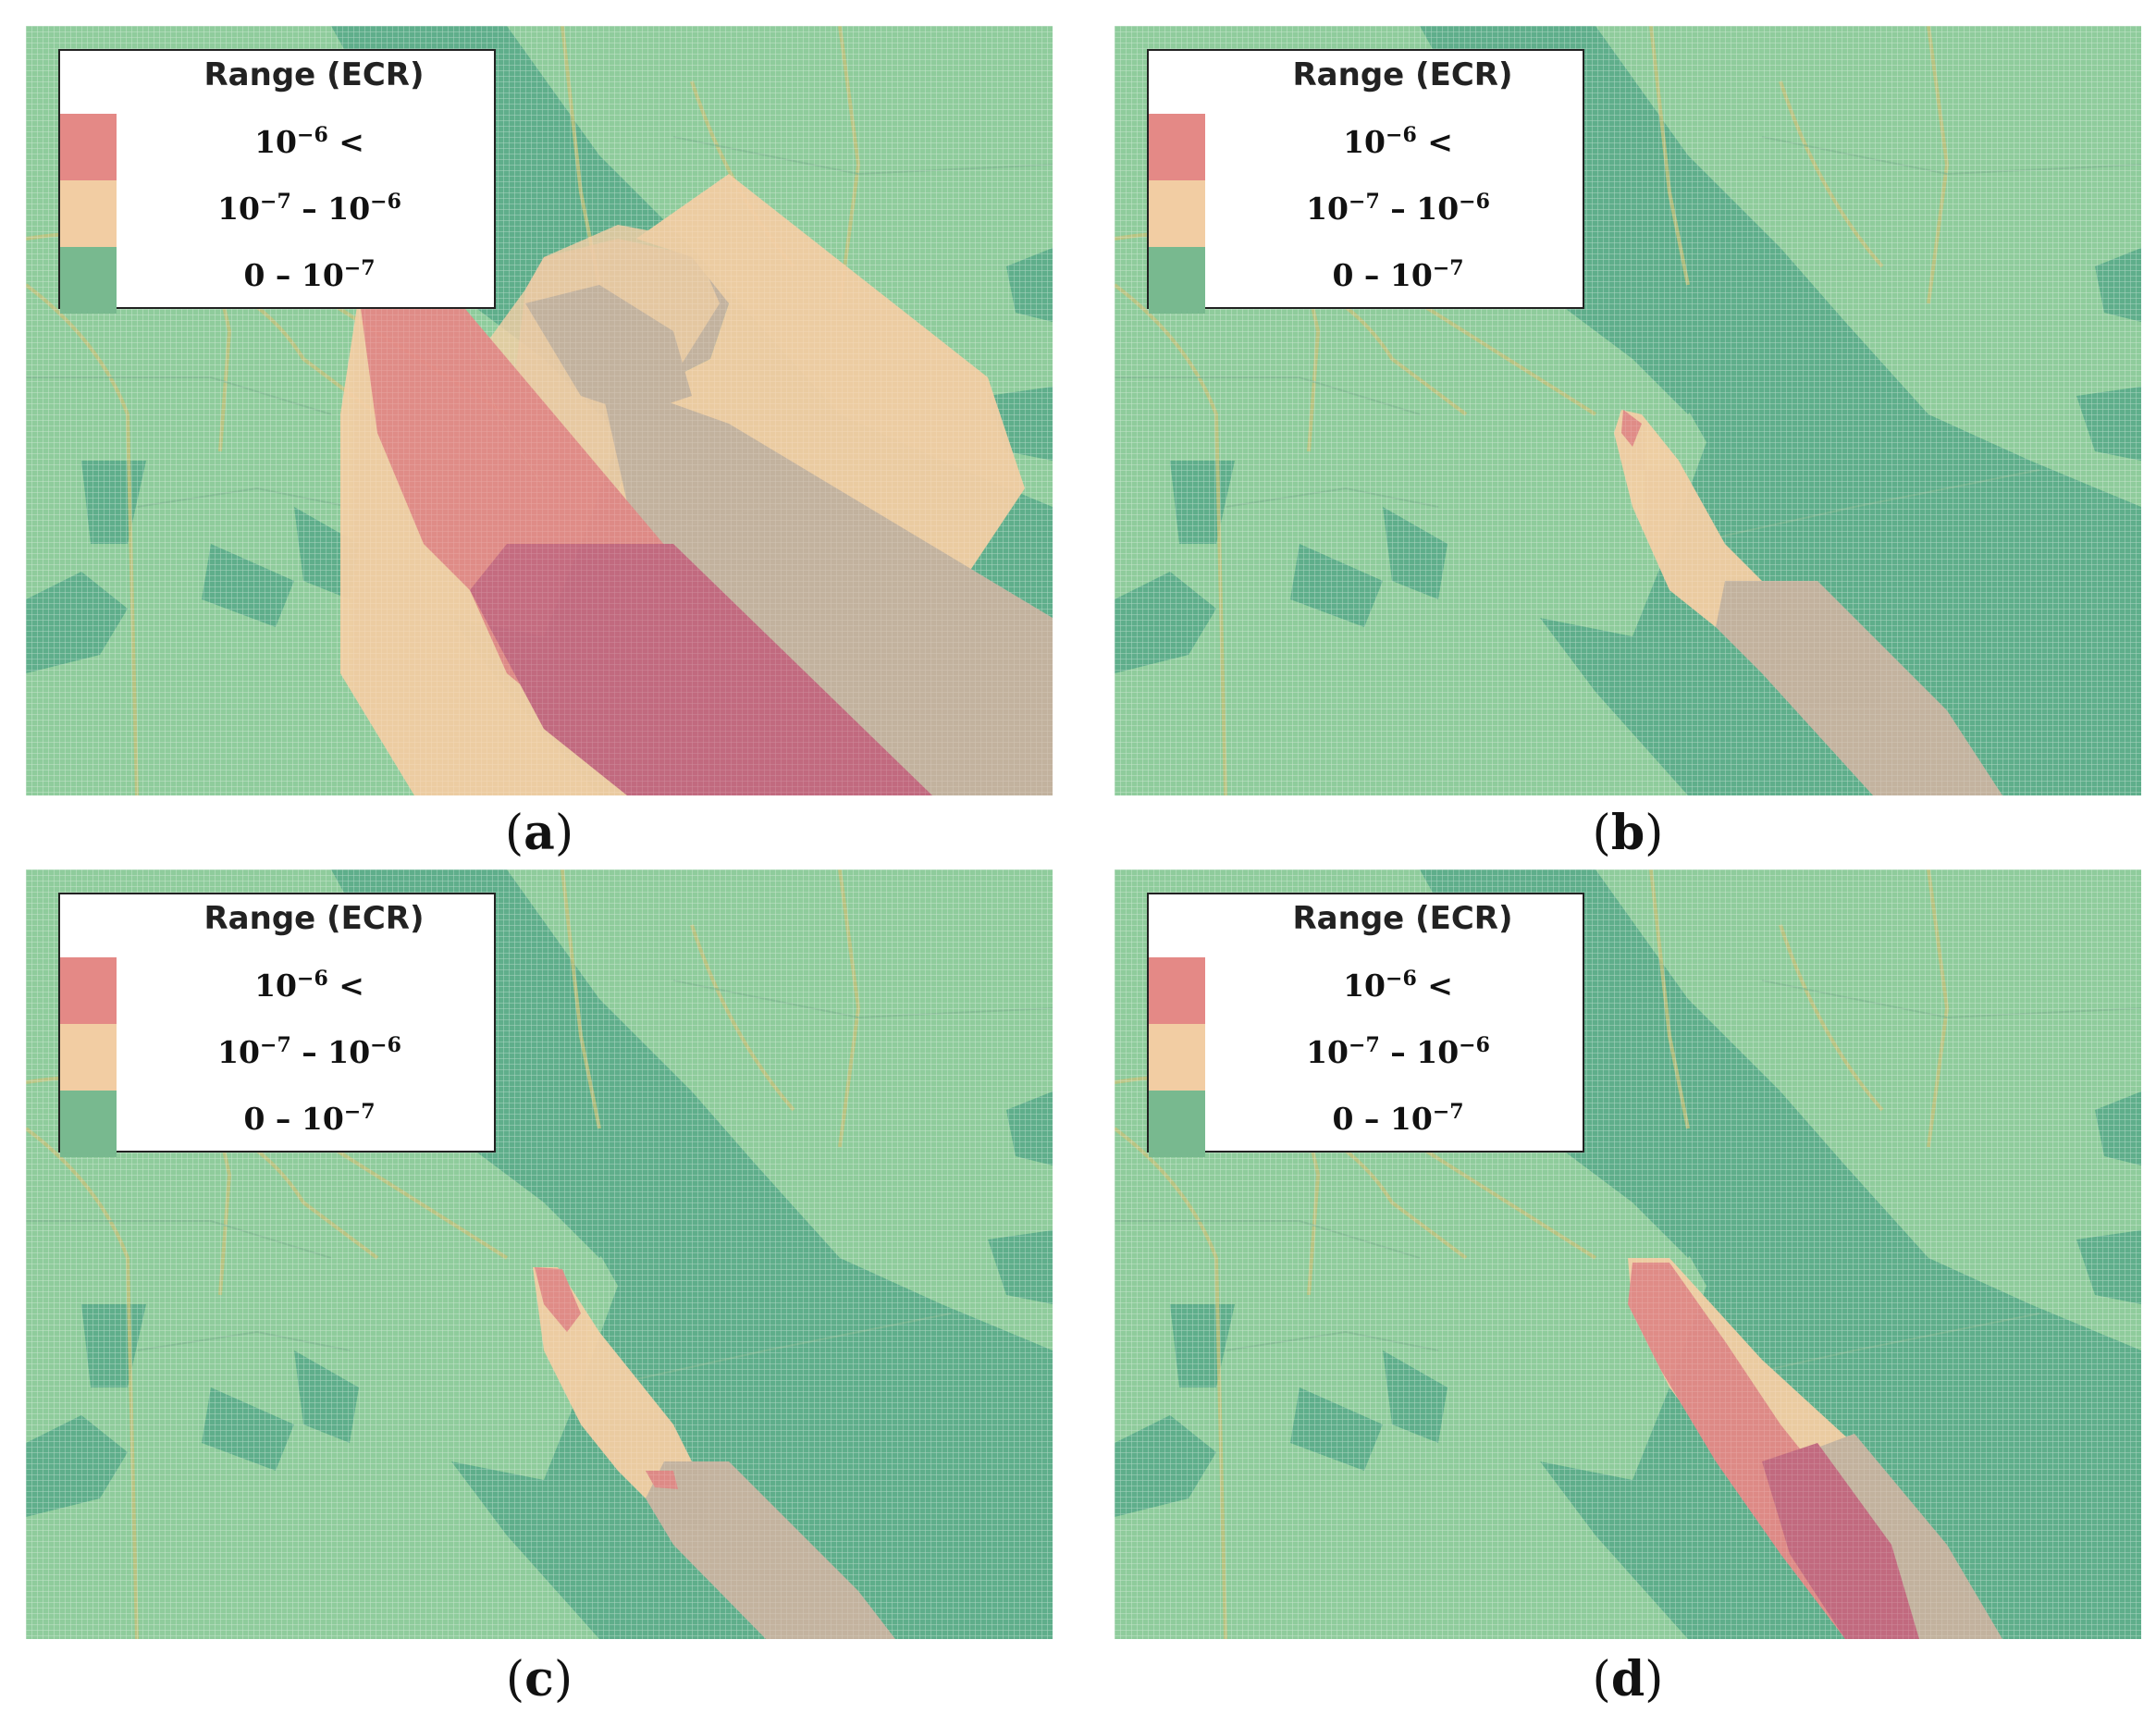 The height and width of the screenshot is (1726, 2156). Describe the element at coordinates (539, 1679) in the screenshot. I see `caption-c: (c)` at that location.